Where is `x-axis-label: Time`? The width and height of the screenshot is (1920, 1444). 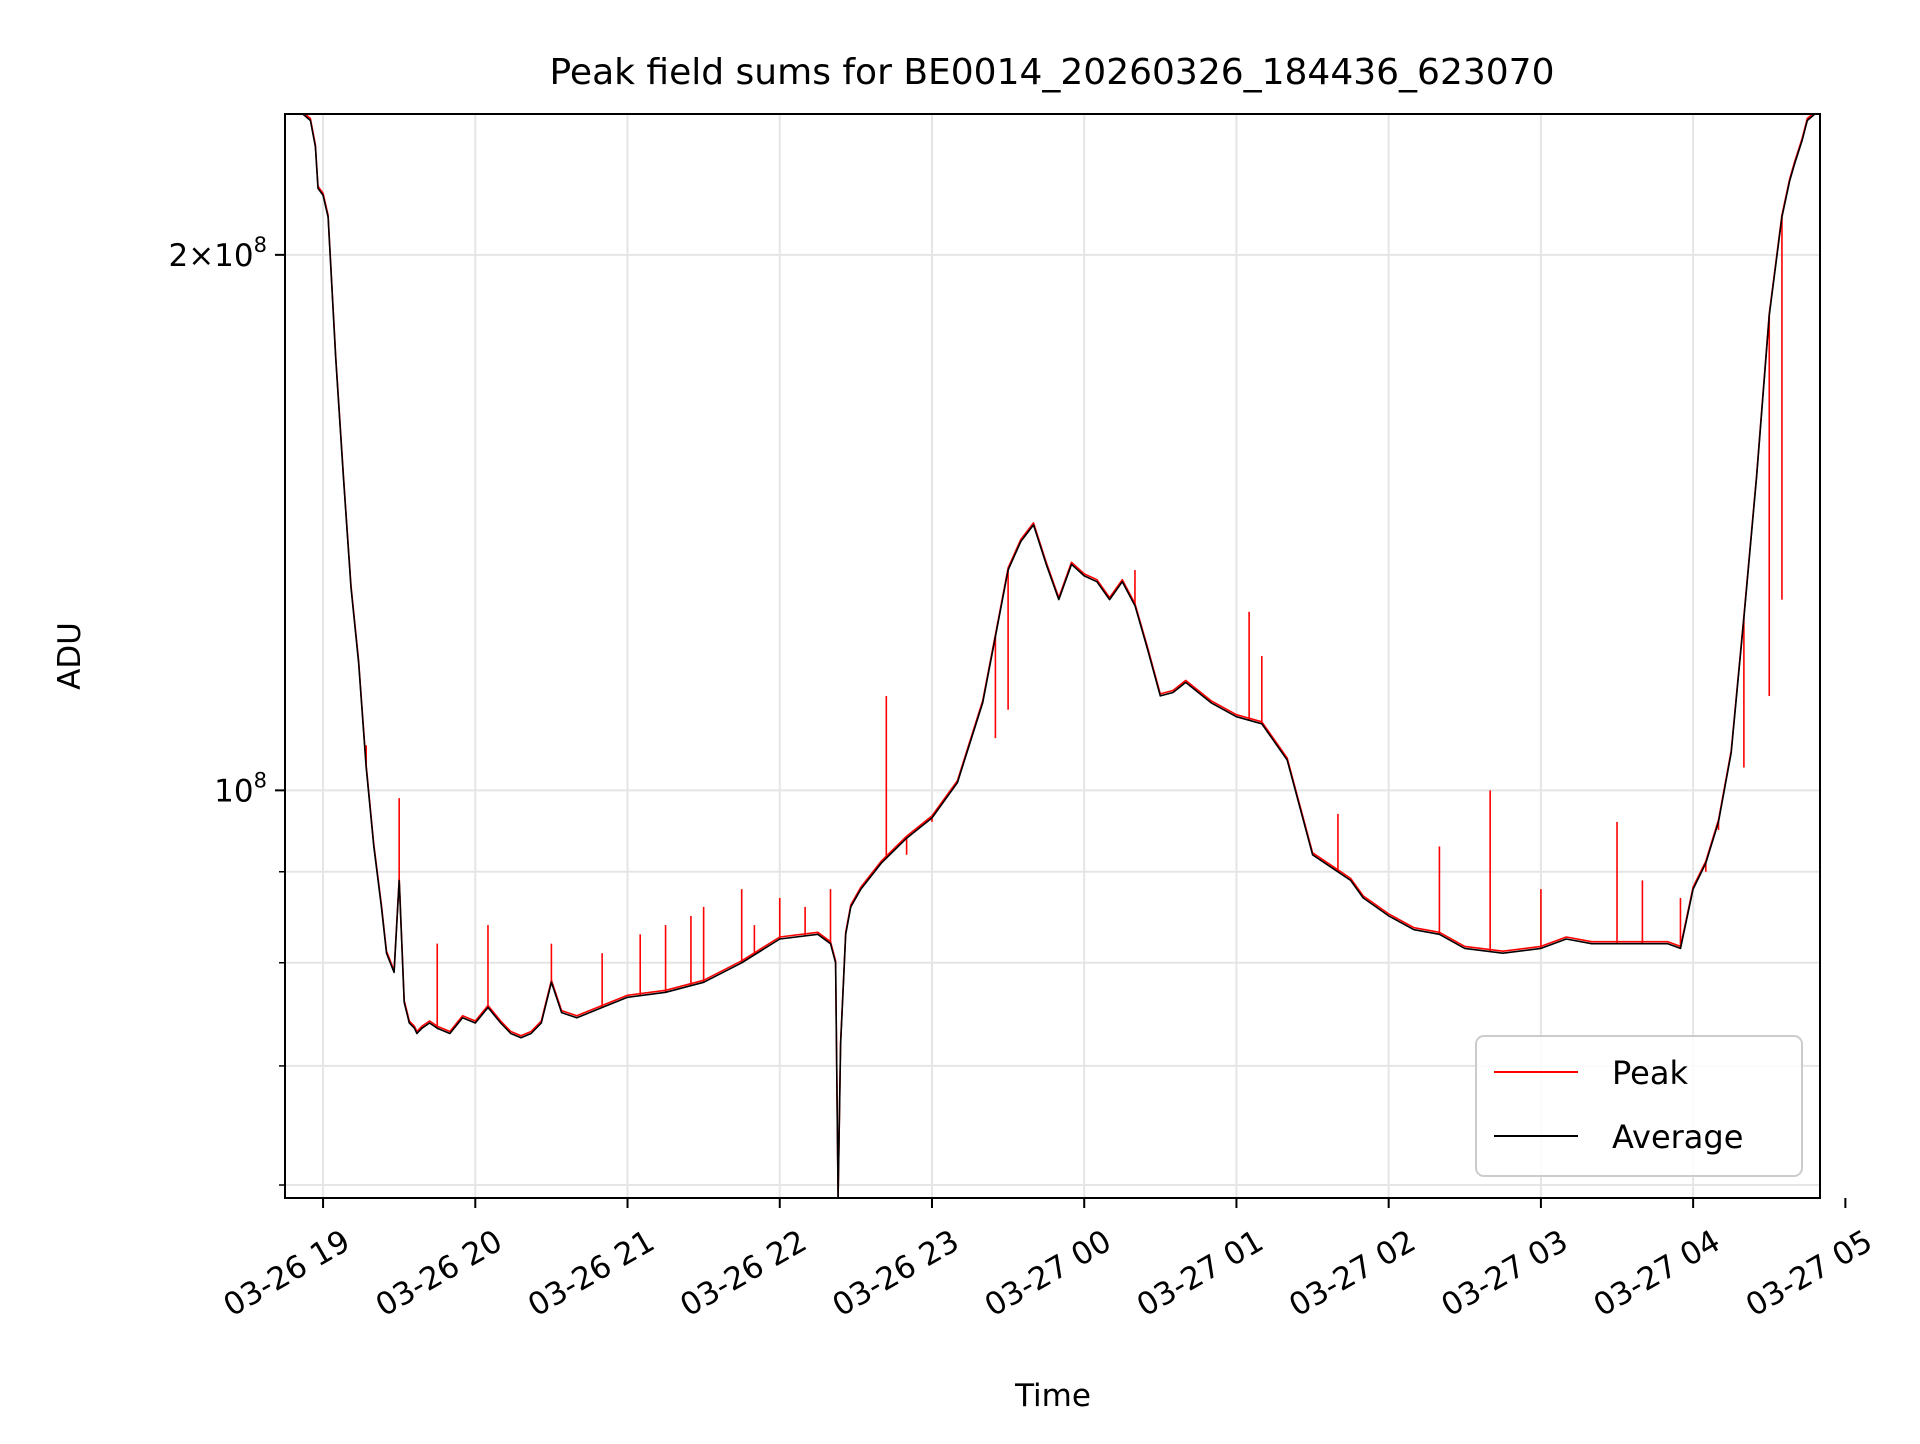 x-axis-label: Time is located at coordinates (1052, 1396).